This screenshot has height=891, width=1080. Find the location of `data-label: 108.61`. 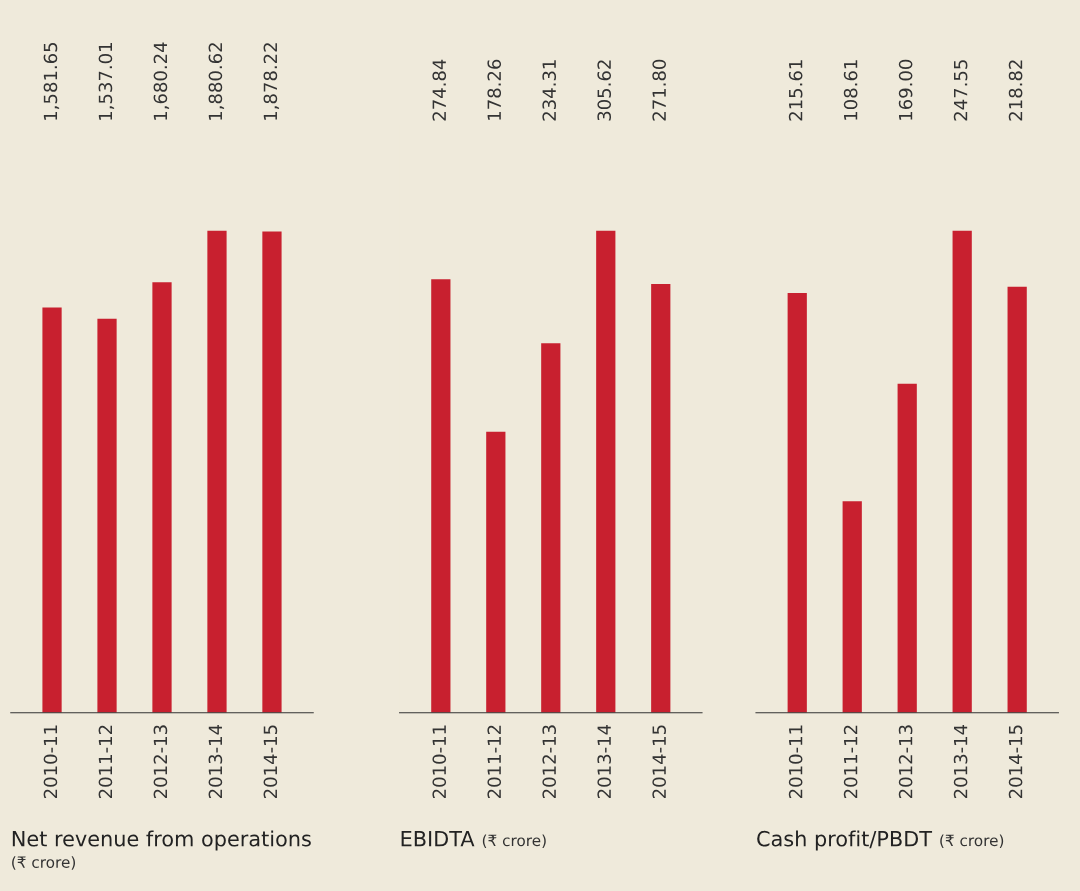

data-label: 108.61 is located at coordinates (850, 90).